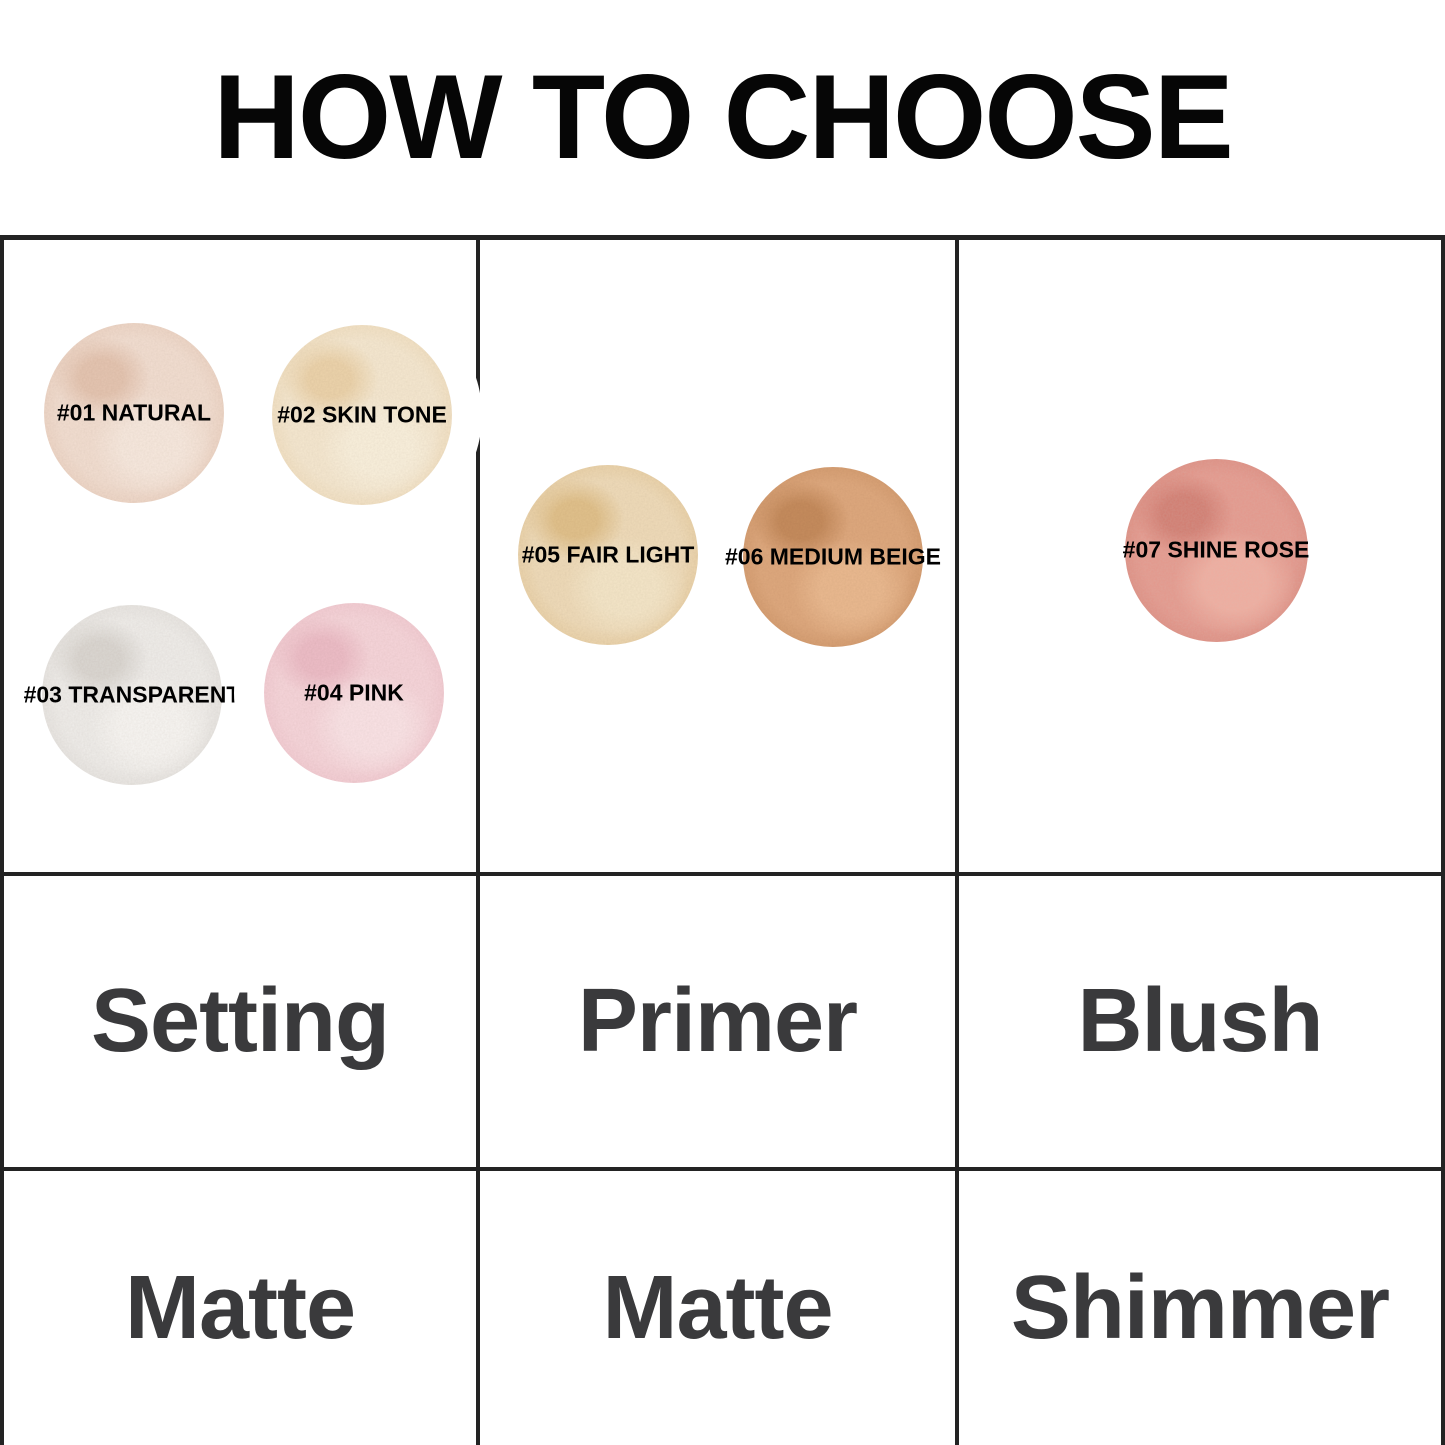 The width and height of the screenshot is (1445, 1445). I want to click on page-title: HOW TO CHOOSE, so click(723, 117).